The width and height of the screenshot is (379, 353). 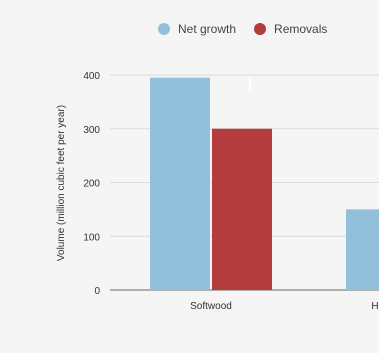 I want to click on y-tick-label: 400, so click(x=91, y=76).